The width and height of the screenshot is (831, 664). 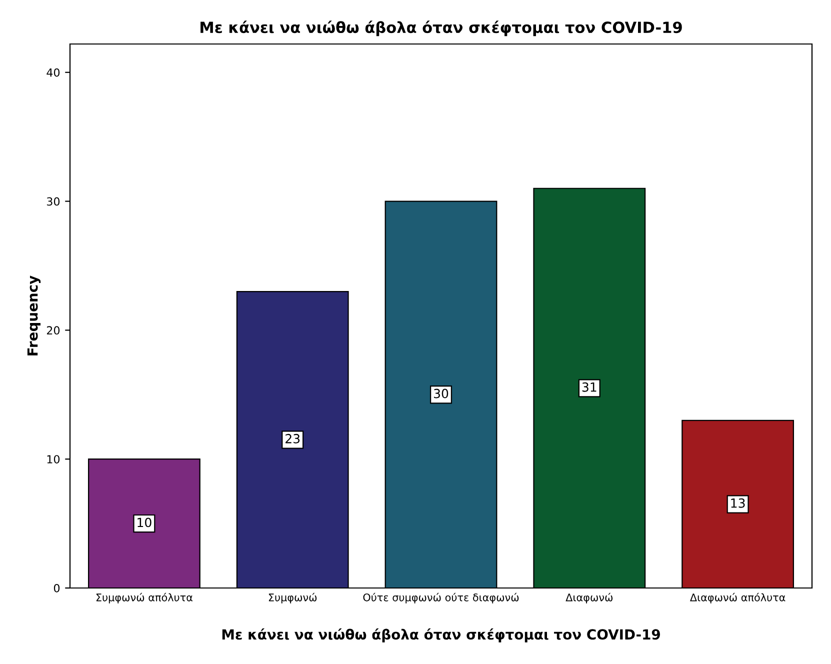 I want to click on y-tick-label: 40, so click(x=53, y=72).